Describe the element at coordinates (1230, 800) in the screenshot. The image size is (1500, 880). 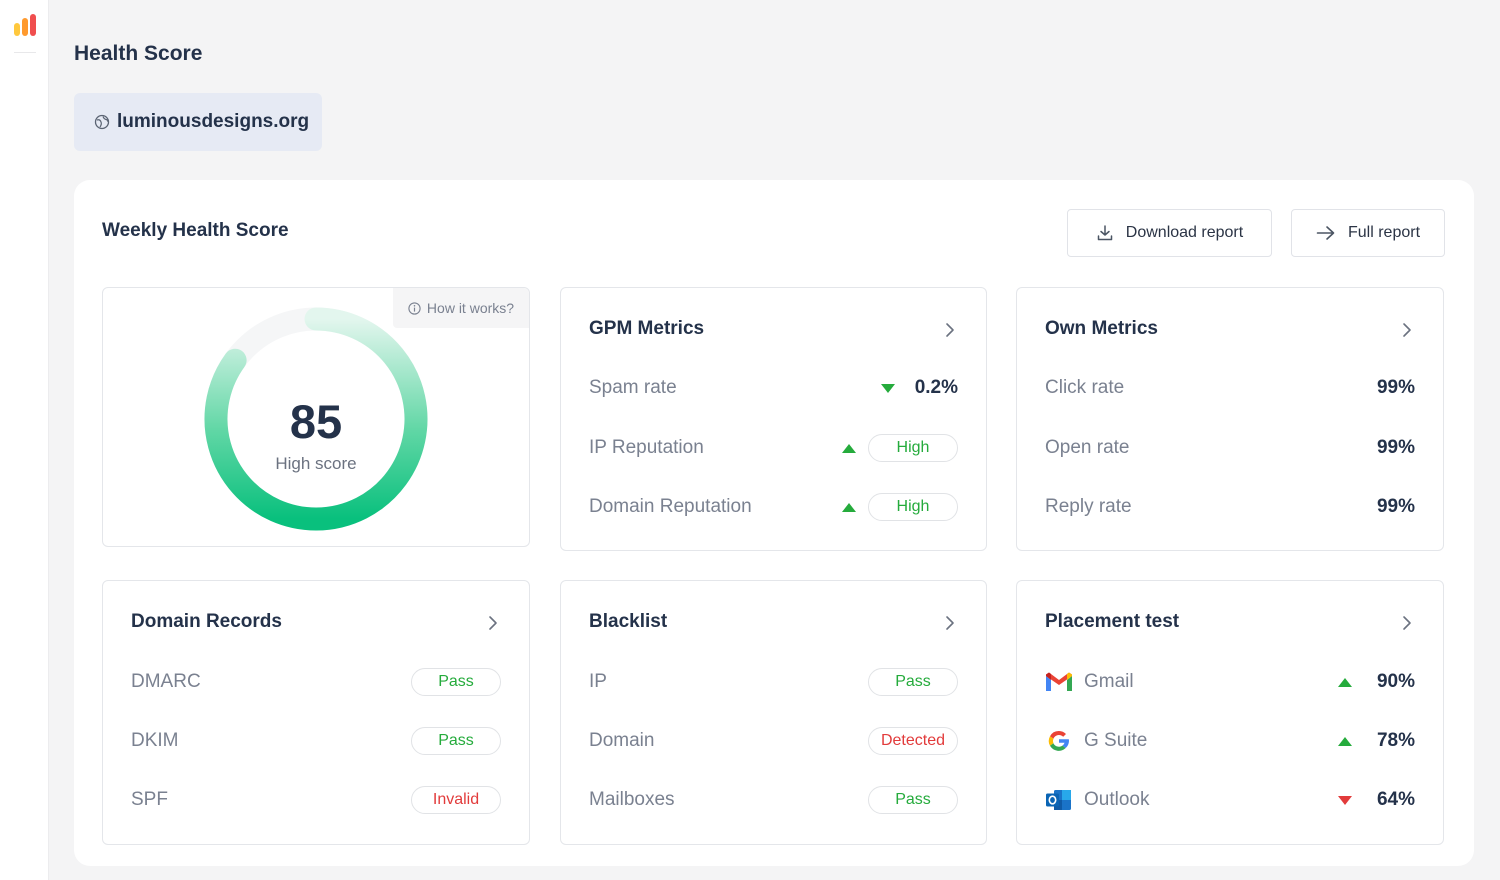
I see `placement-row-outlook: Outlook 64%` at that location.